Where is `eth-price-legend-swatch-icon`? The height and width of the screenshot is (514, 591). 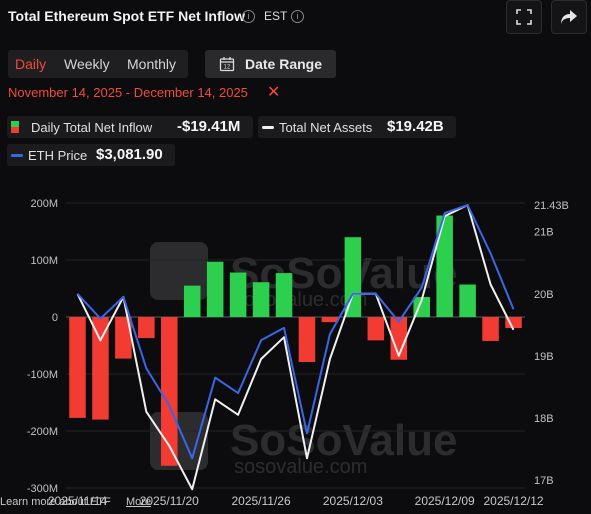 eth-price-legend-swatch-icon is located at coordinates (17, 155).